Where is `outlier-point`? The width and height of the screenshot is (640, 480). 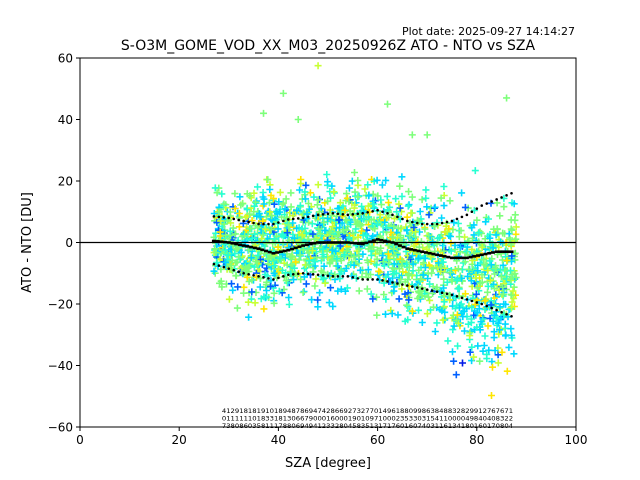 outlier-point is located at coordinates (318, 66).